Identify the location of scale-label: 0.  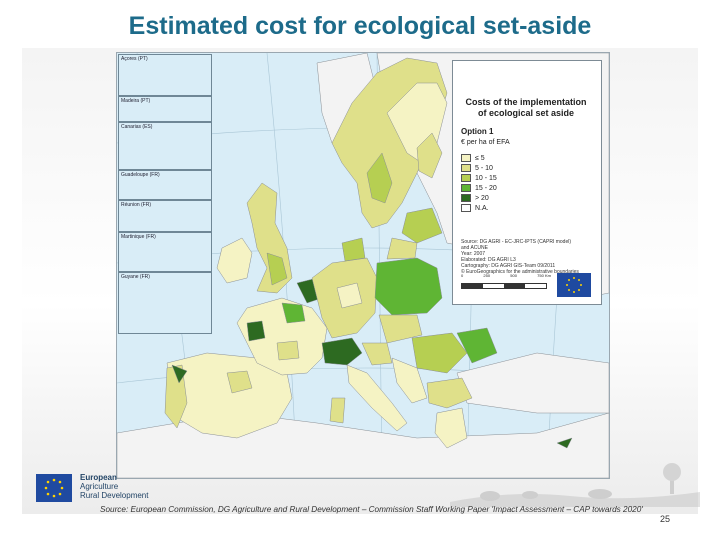
(462, 275).